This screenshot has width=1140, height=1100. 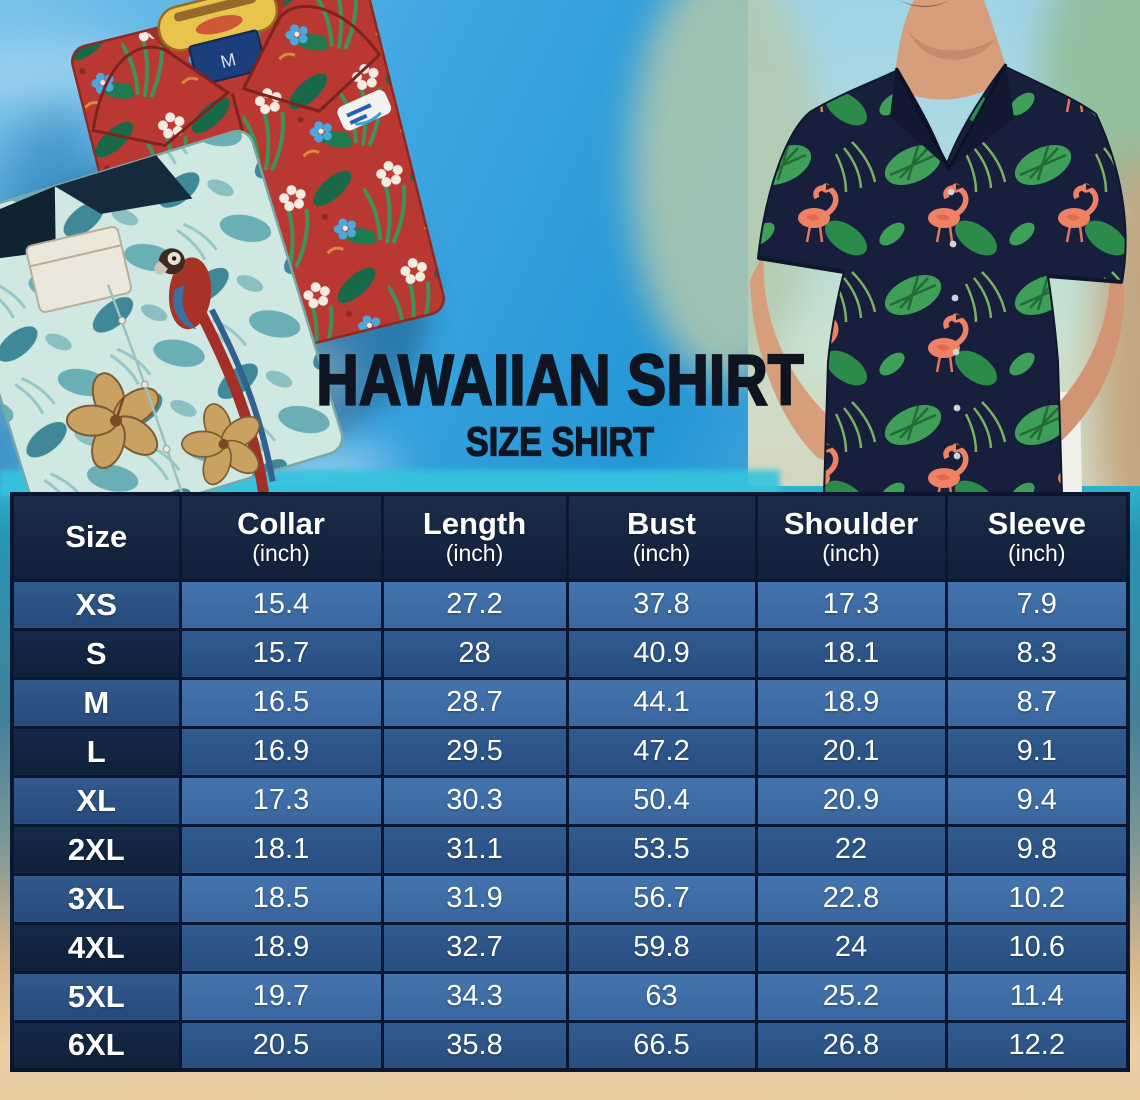 I want to click on size-value-cell: 20.9, so click(x=851, y=800).